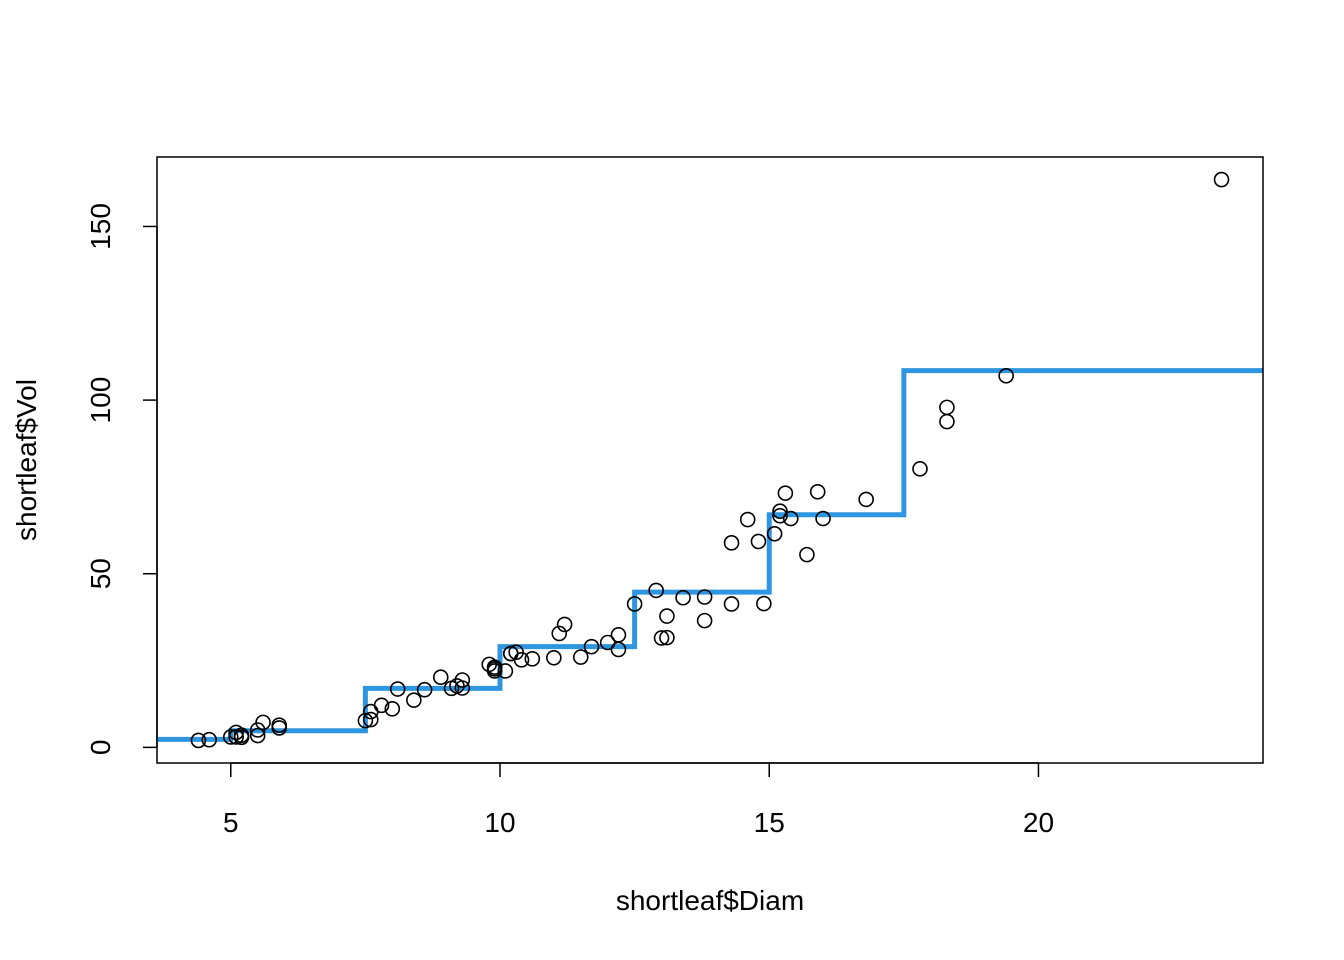 The image size is (1344, 960). Describe the element at coordinates (100, 226) in the screenshot. I see `y-tick-label: 150` at that location.